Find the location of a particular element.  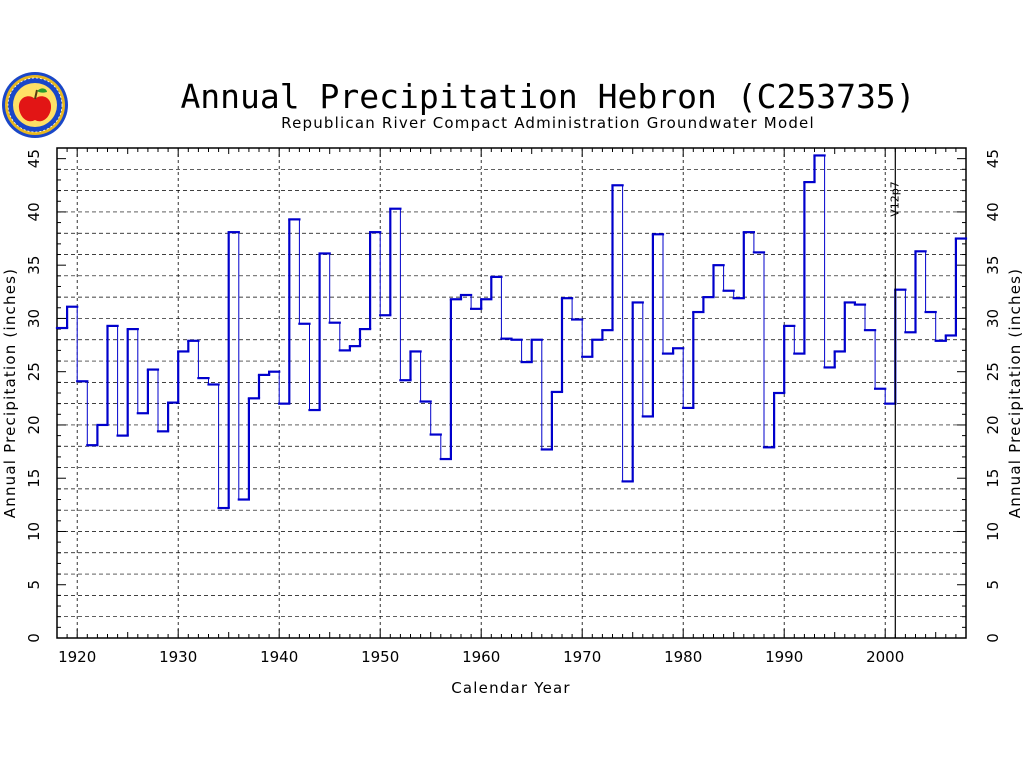

x-tick-label: 1990 is located at coordinates (784, 657).